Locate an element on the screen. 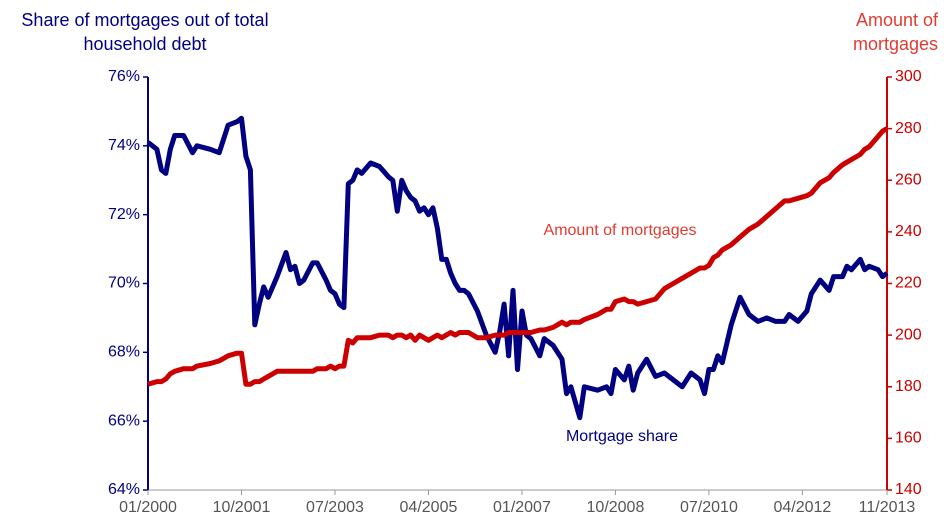 The width and height of the screenshot is (944, 528). y2-tick-label: 220 is located at coordinates (908, 283).